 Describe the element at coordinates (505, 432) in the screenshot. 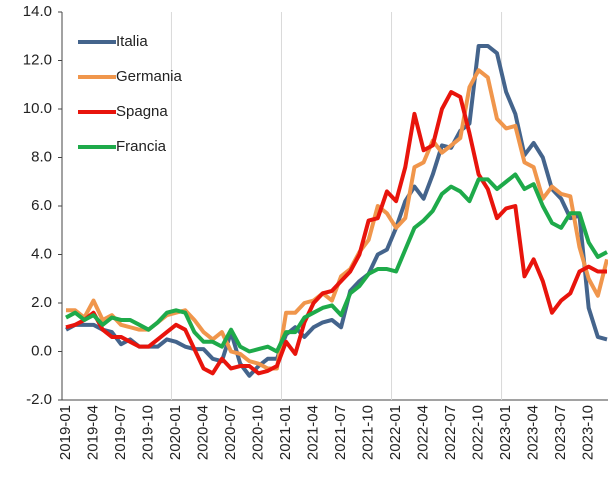

I see `x-tick-label: 2023-01` at that location.